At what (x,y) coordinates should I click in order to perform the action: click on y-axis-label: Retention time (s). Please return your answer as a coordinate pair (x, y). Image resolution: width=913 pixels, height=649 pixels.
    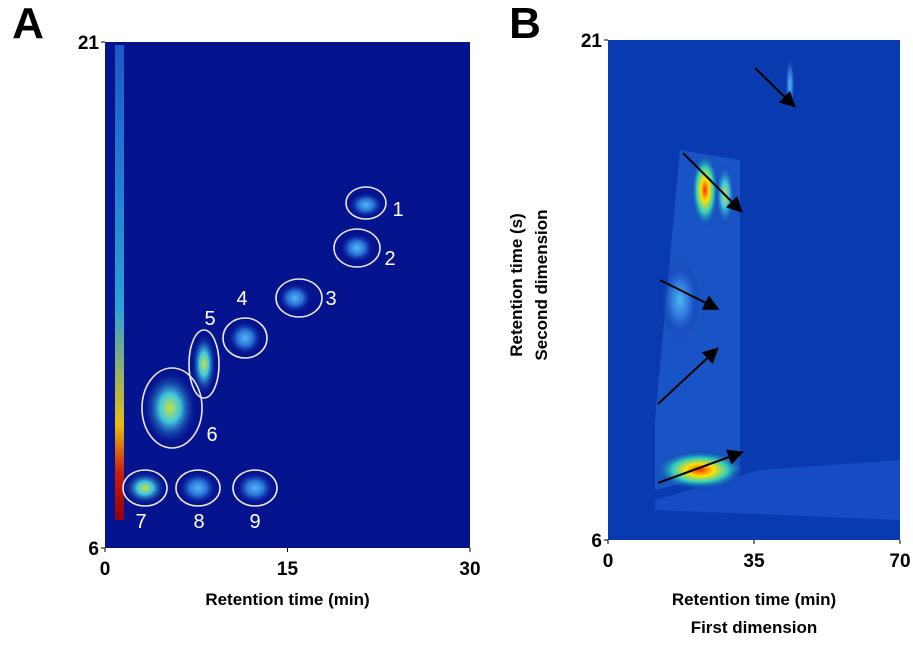
    Looking at the image, I should click on (516, 285).